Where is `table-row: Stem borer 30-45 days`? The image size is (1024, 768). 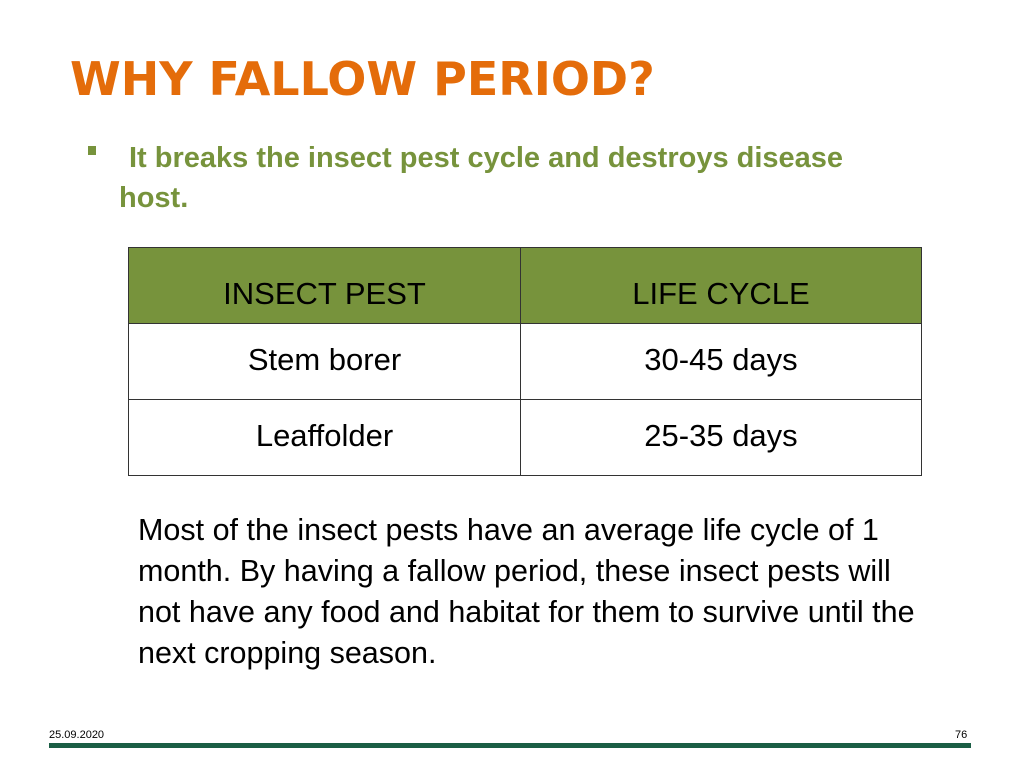
table-row: Stem borer 30-45 days is located at coordinates (525, 361).